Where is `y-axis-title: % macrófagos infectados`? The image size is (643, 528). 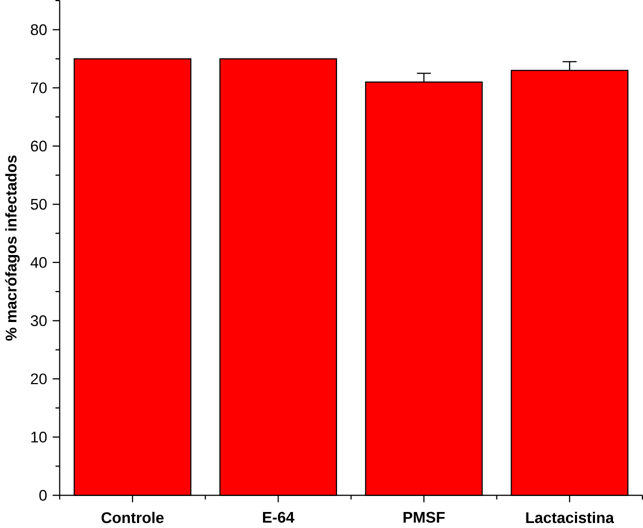
y-axis-title: % macrófagos infectados is located at coordinates (12, 248).